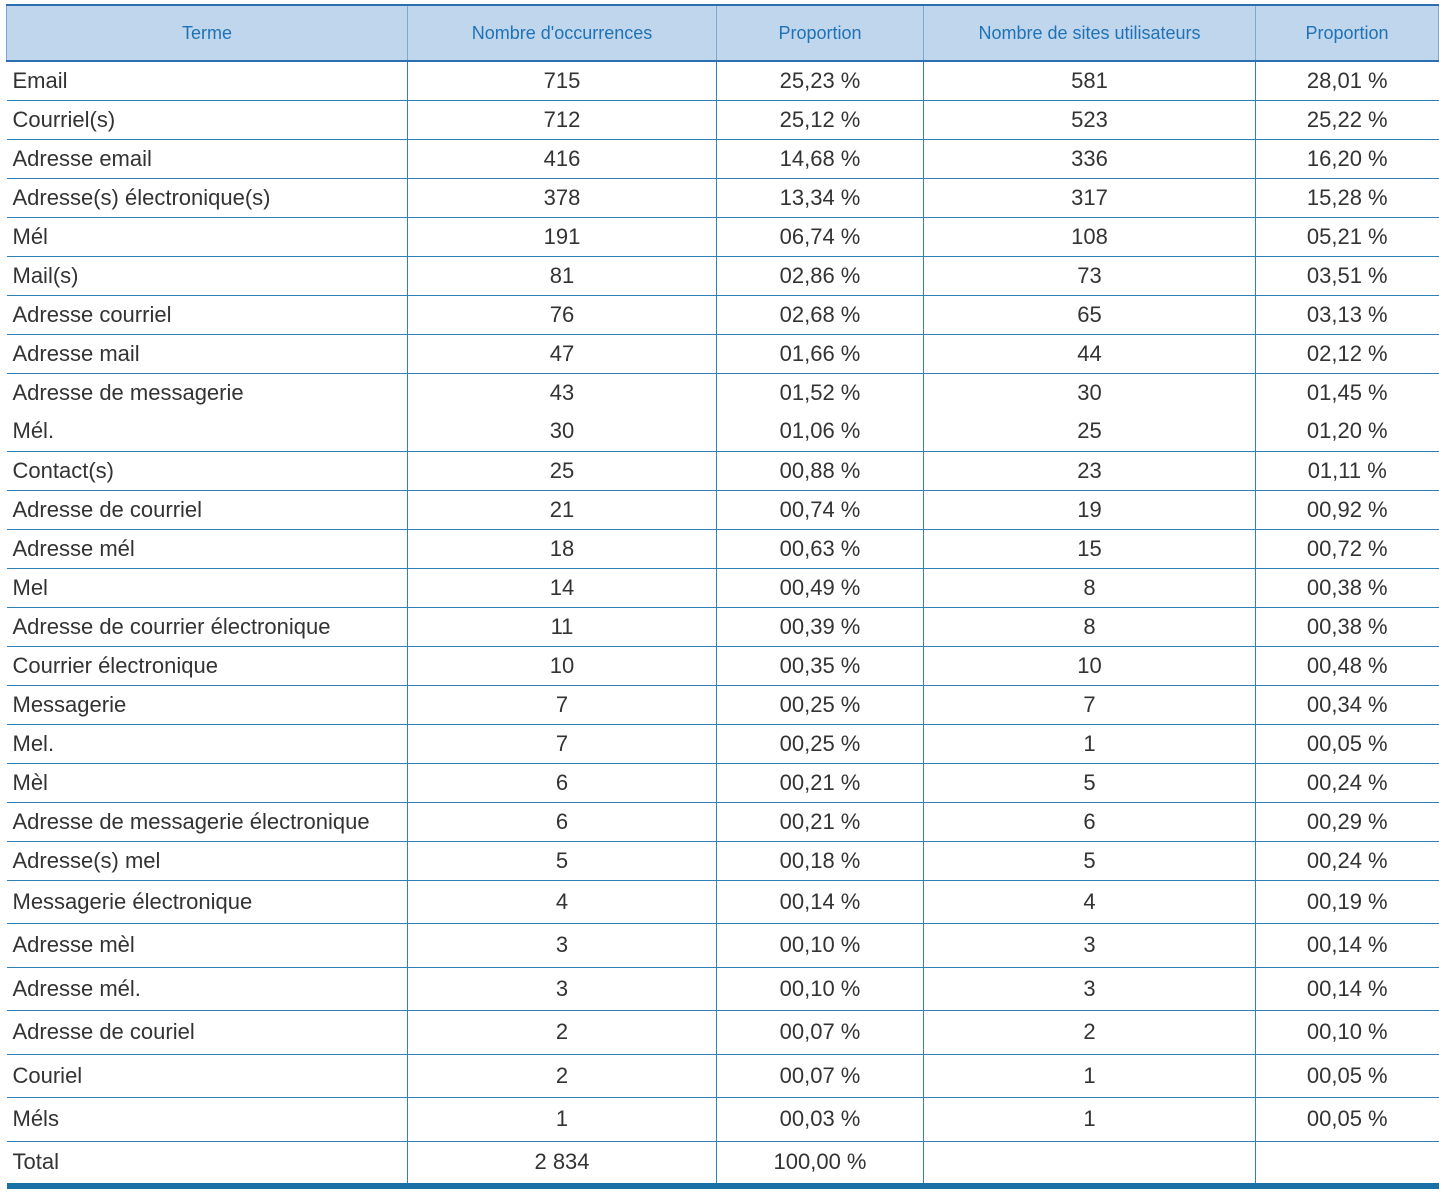 The height and width of the screenshot is (1198, 1444). I want to click on total-cell-sites, so click(1089, 1165).